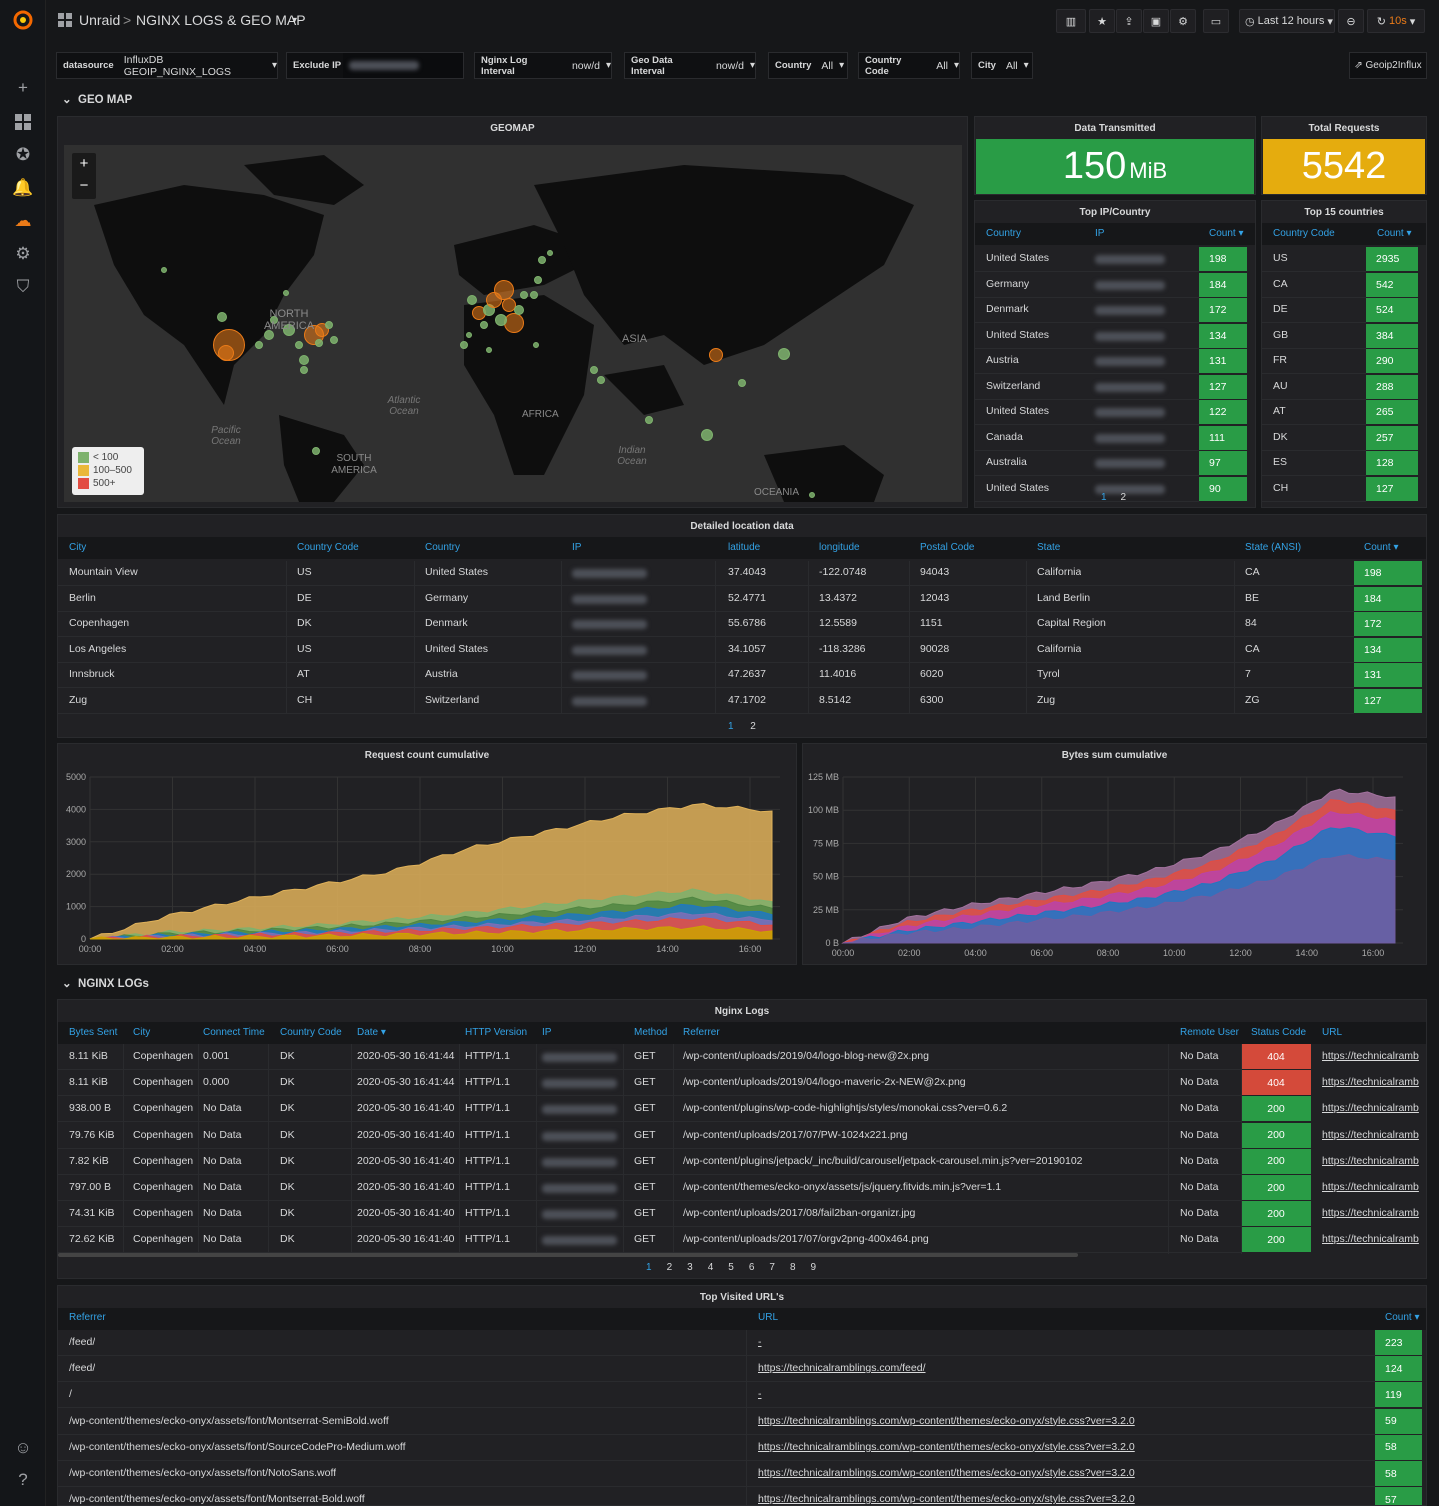 This screenshot has width=1439, height=1506. Describe the element at coordinates (744, 547) in the screenshot. I see `location-col-header: latitude` at that location.